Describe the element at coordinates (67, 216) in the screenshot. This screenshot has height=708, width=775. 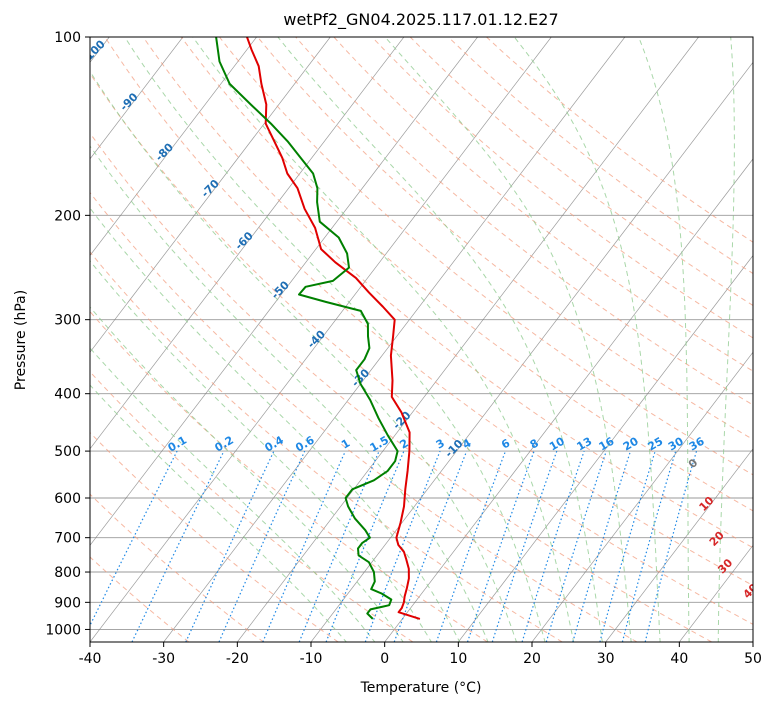
I see `y-tick-label: 200` at that location.